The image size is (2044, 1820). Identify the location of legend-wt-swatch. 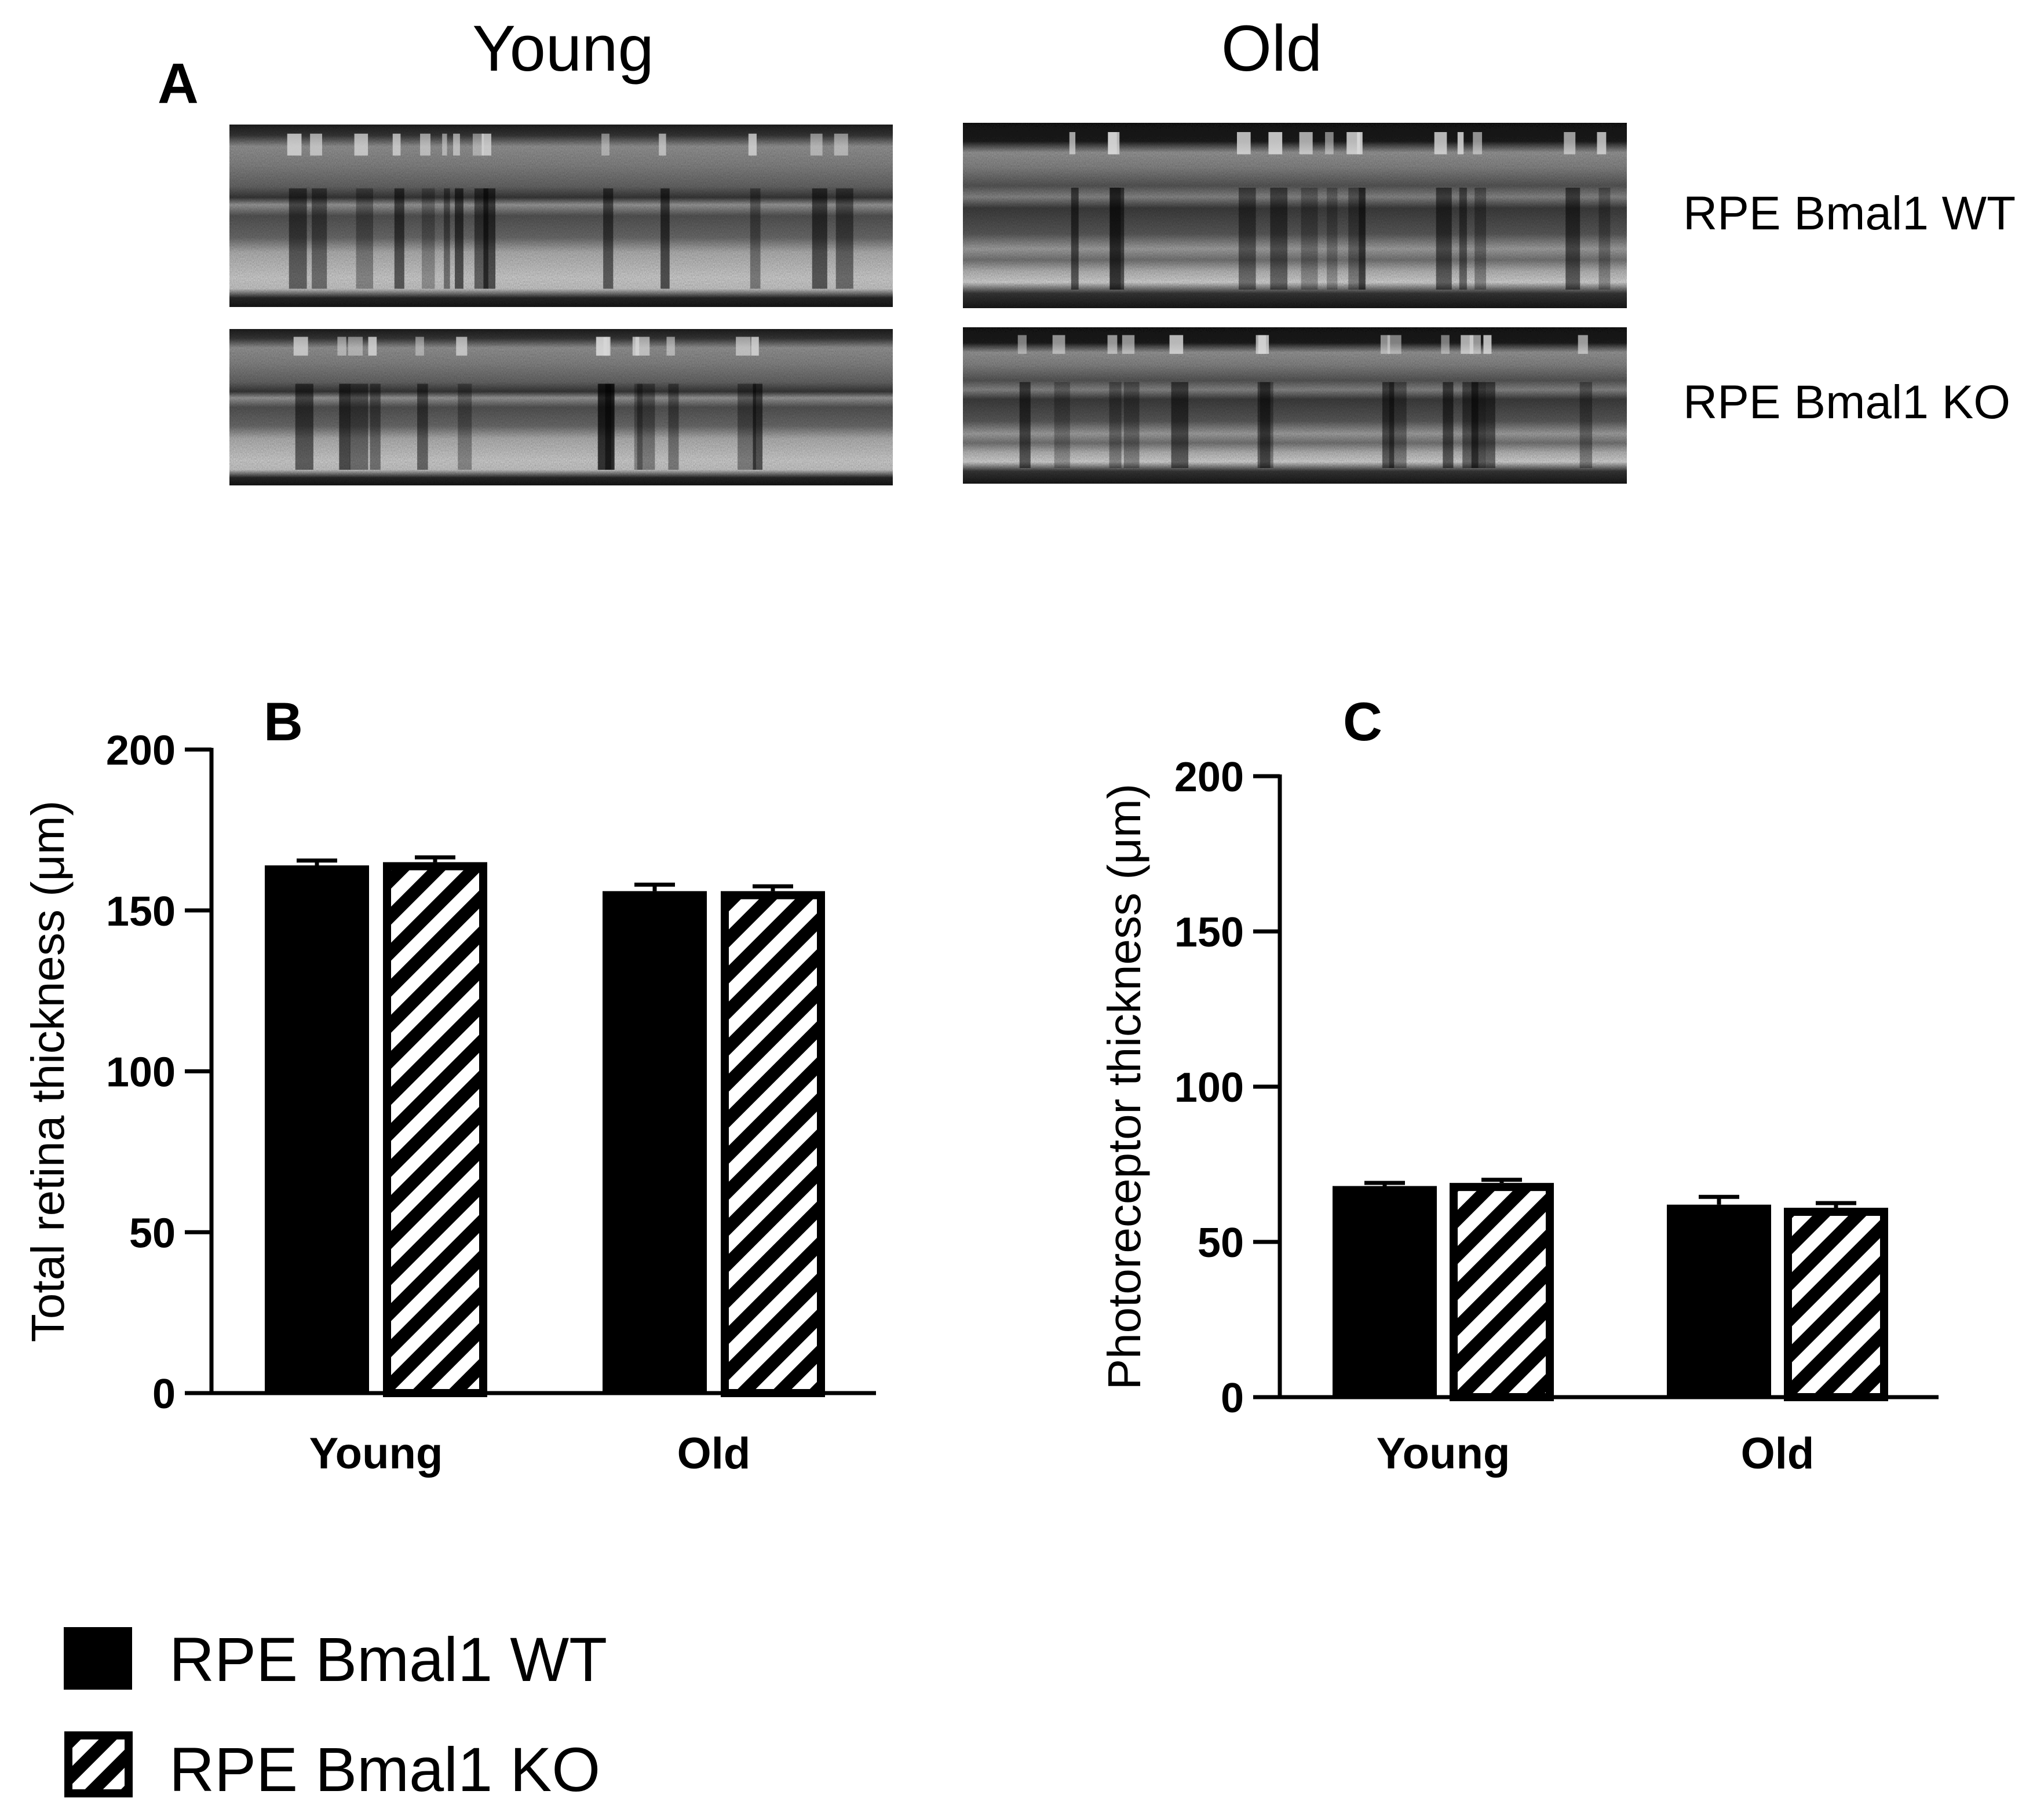
(98, 1658).